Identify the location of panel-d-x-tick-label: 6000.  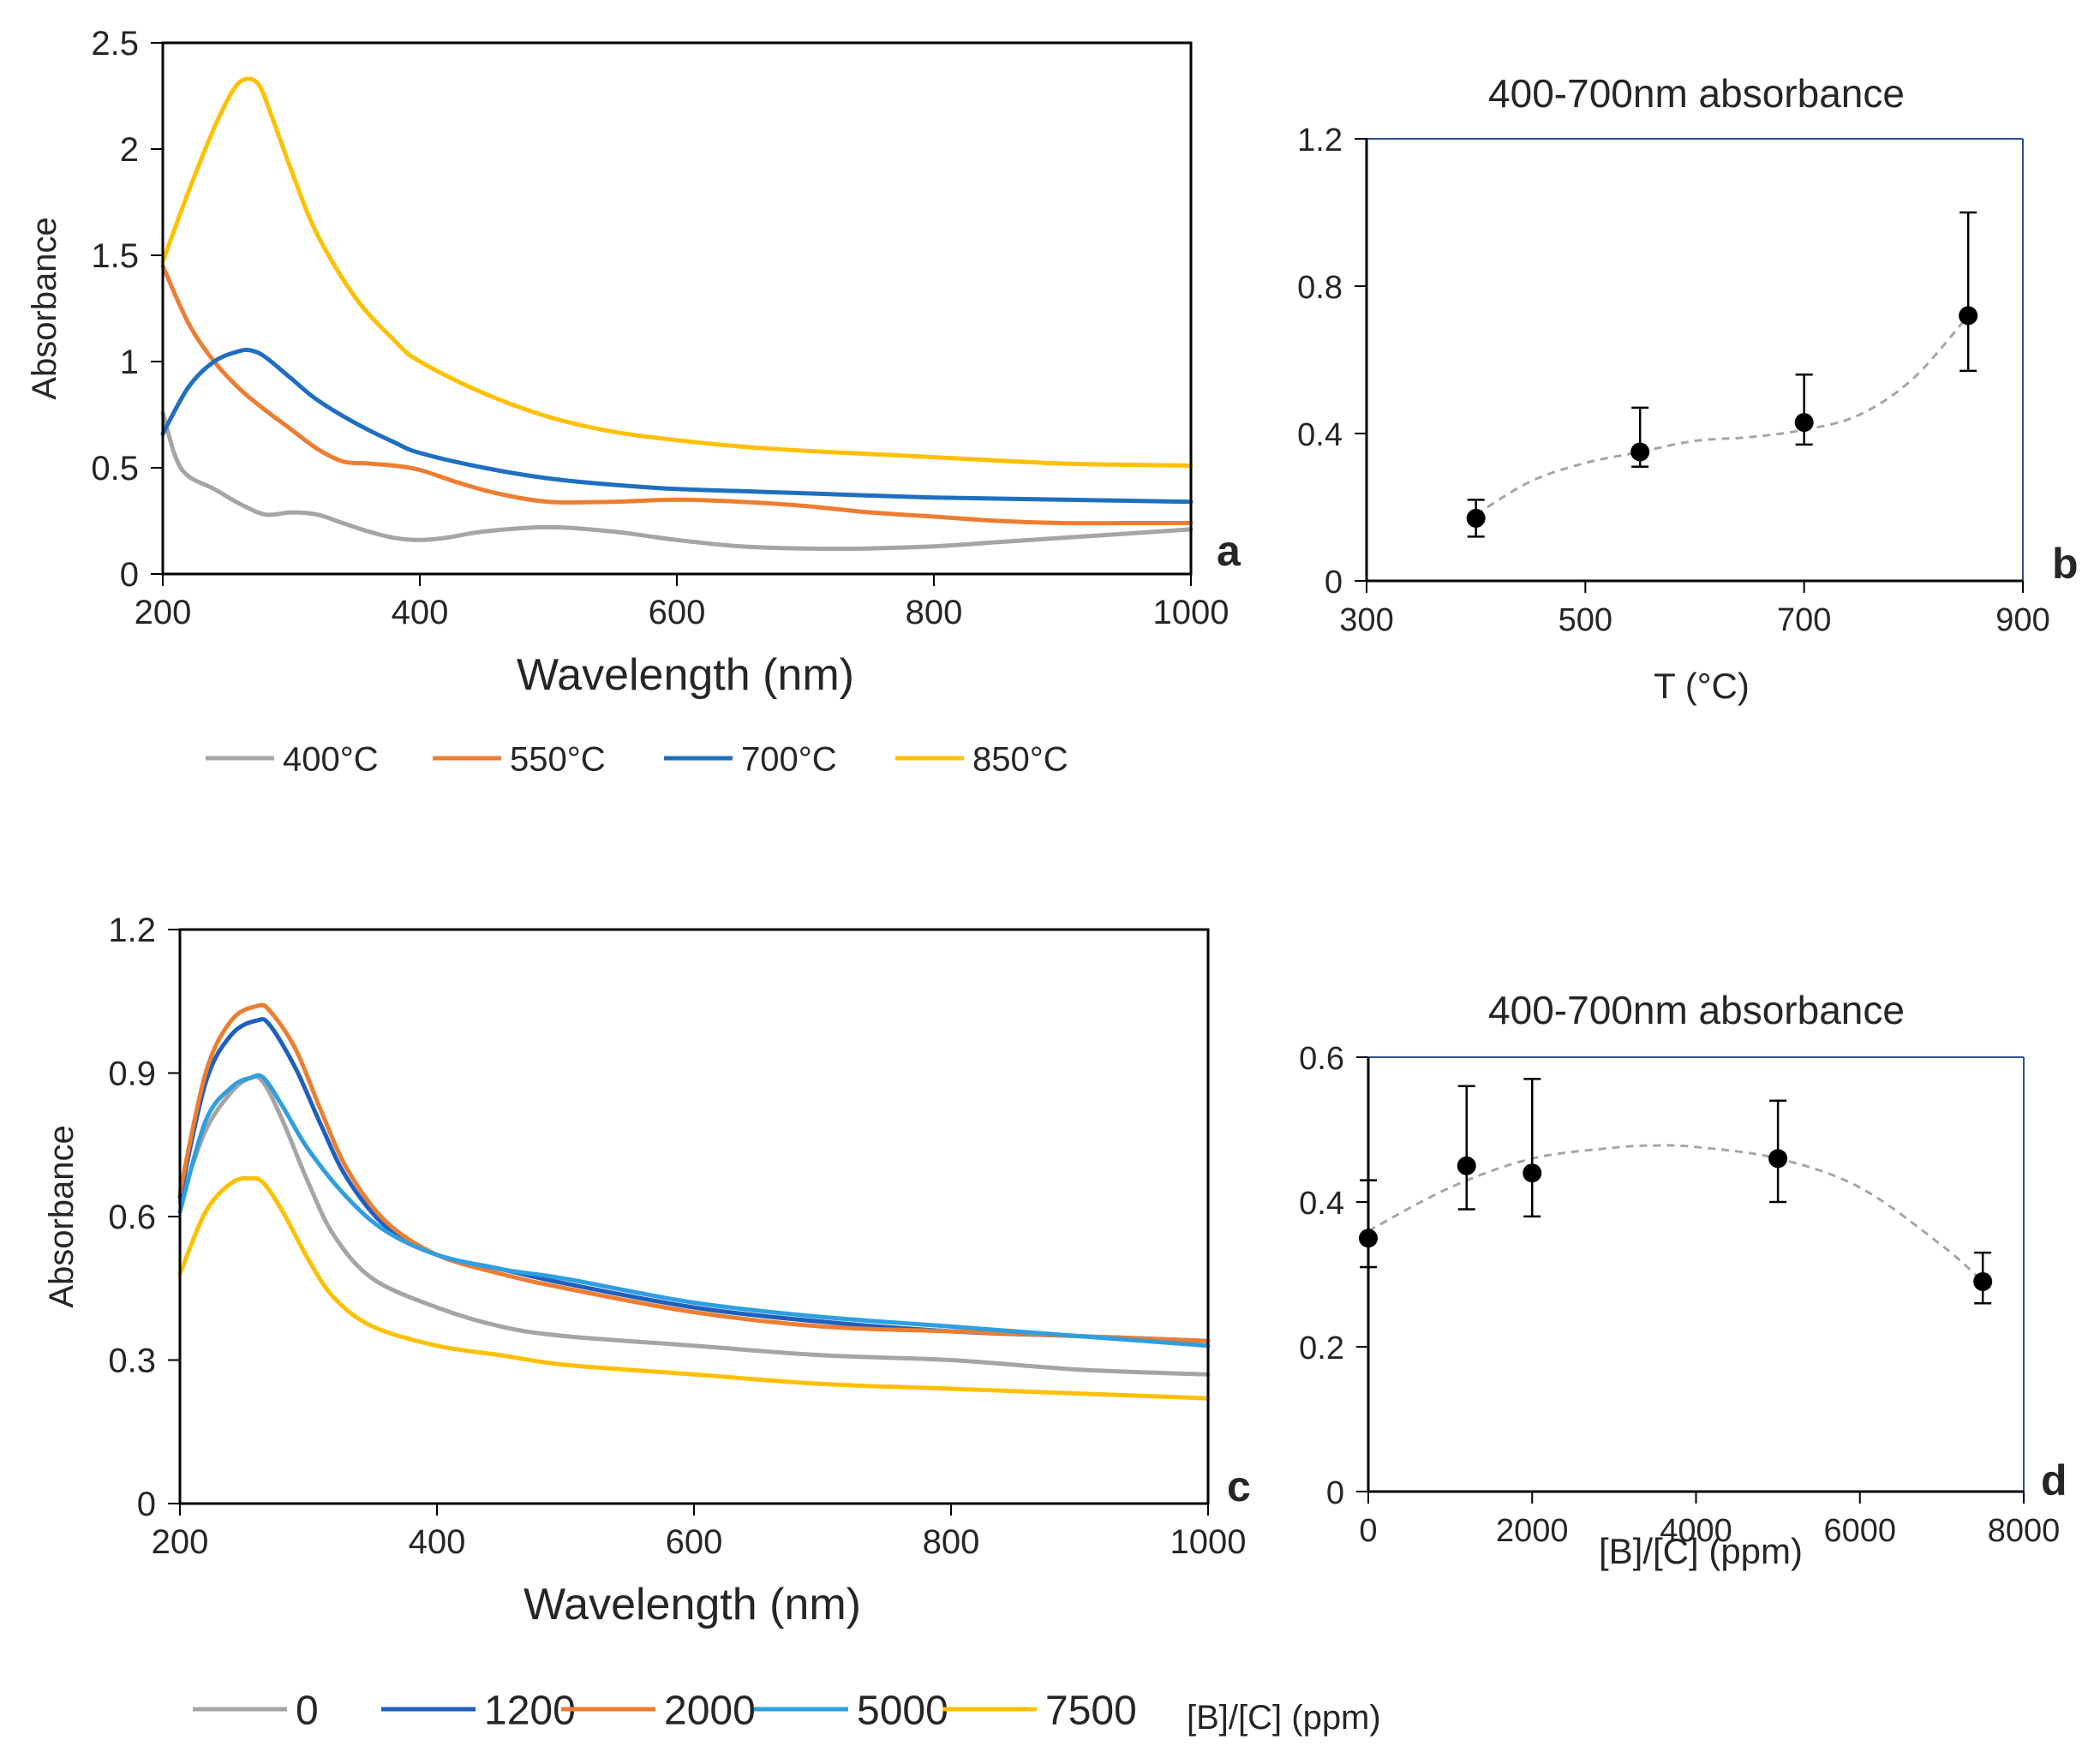
(1859, 1531).